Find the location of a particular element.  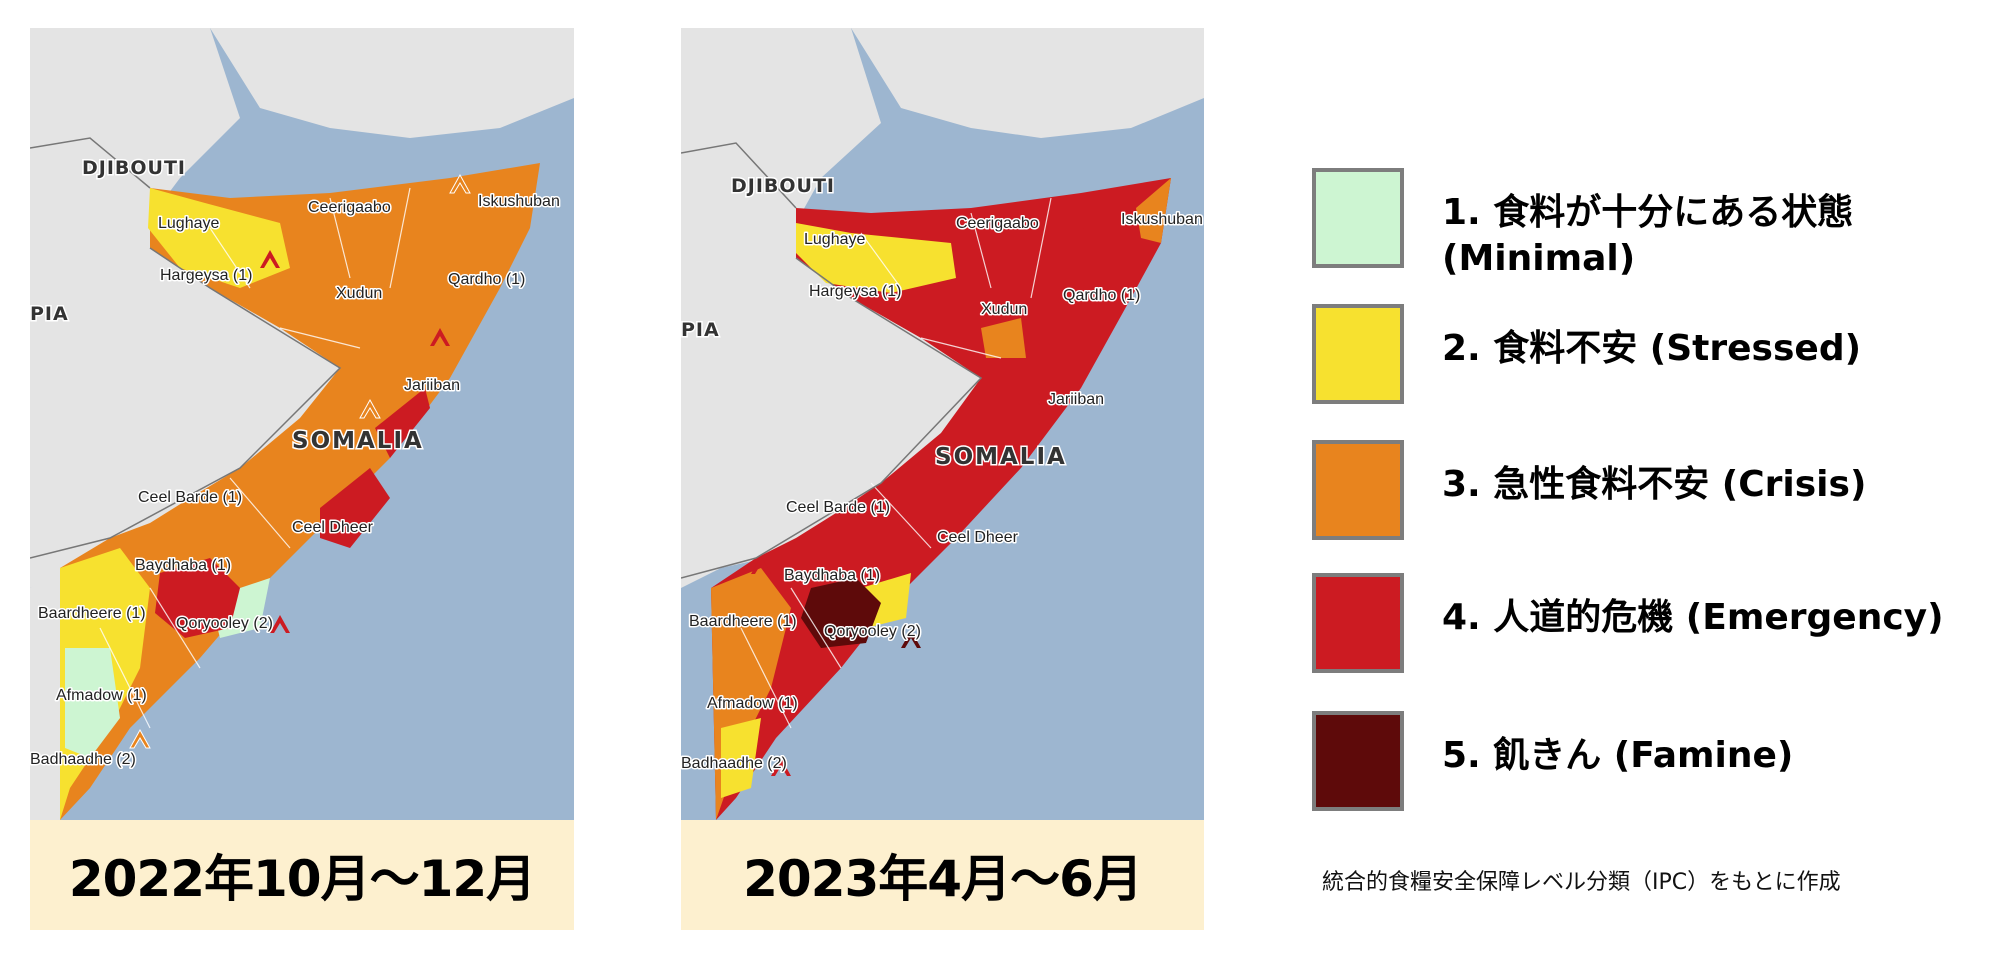

region-crisis-northeast is located at coordinates (1153, 210).